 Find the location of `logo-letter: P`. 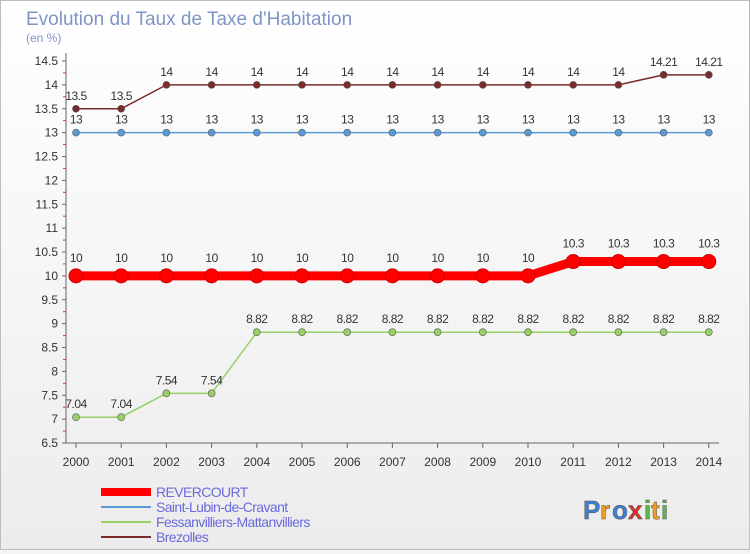

logo-letter: P is located at coordinates (591, 510).